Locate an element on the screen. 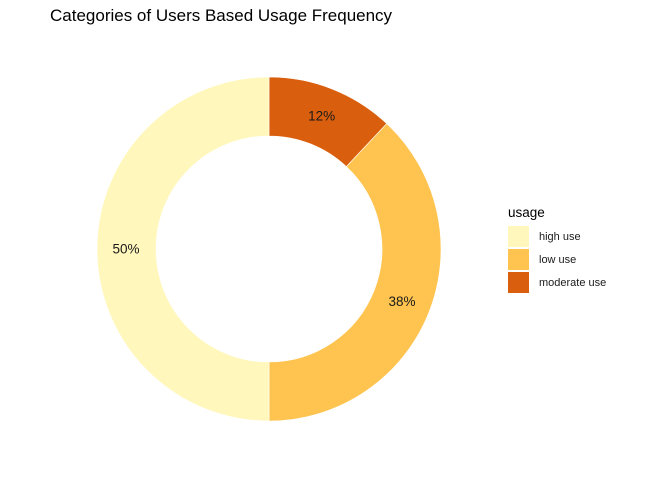 The width and height of the screenshot is (672, 480). legend-label: low use is located at coordinates (558, 259).